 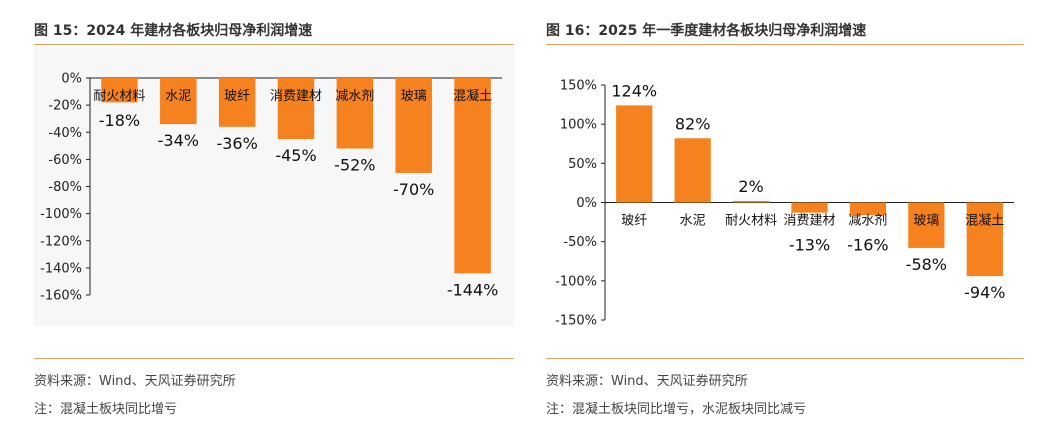 What do you see at coordinates (61, 241) in the screenshot?
I see `y-tick-label: -120%` at bounding box center [61, 241].